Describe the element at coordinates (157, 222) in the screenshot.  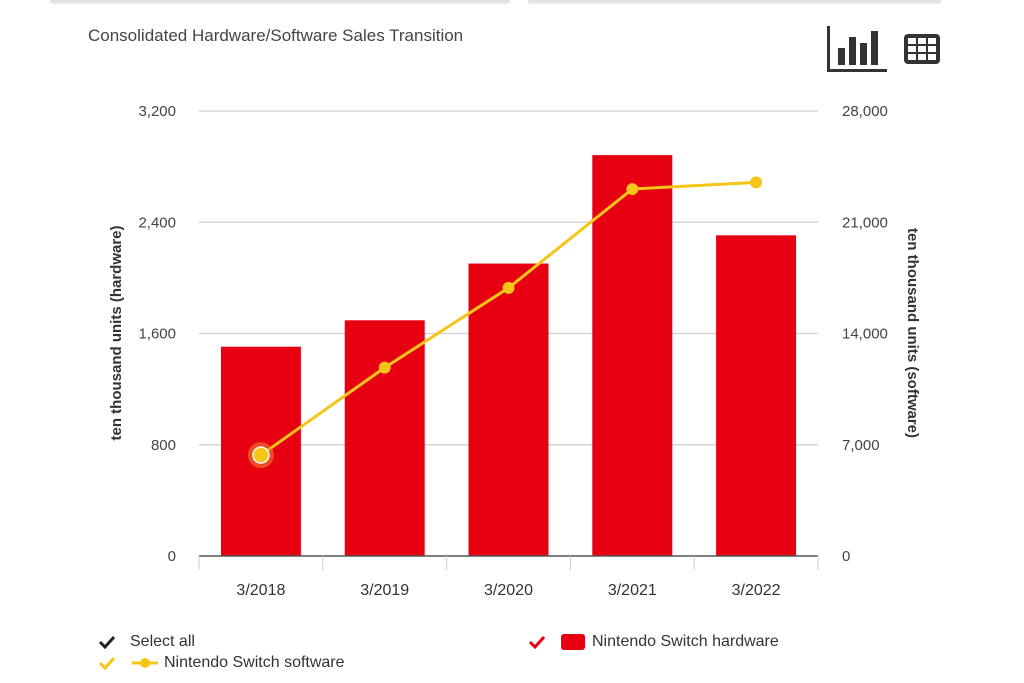
I see `left-axis-tick-label: 2,400` at that location.